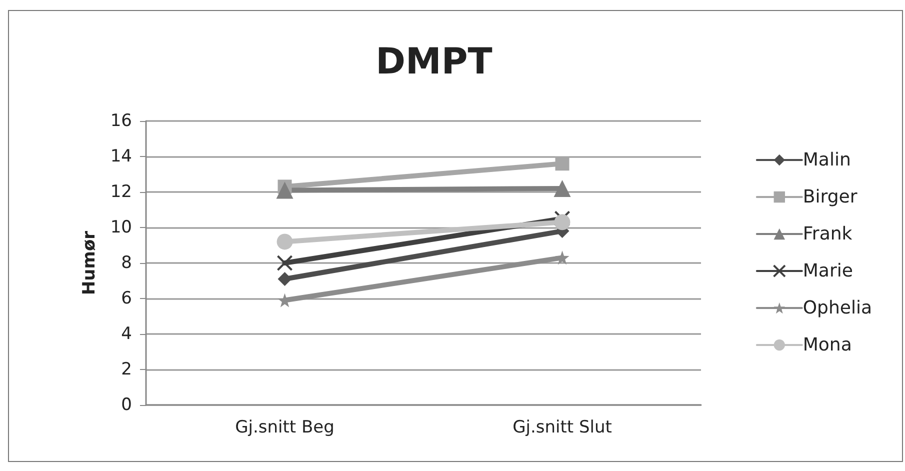  Describe the element at coordinates (827, 271) in the screenshot. I see `legend-label: Marie` at that location.